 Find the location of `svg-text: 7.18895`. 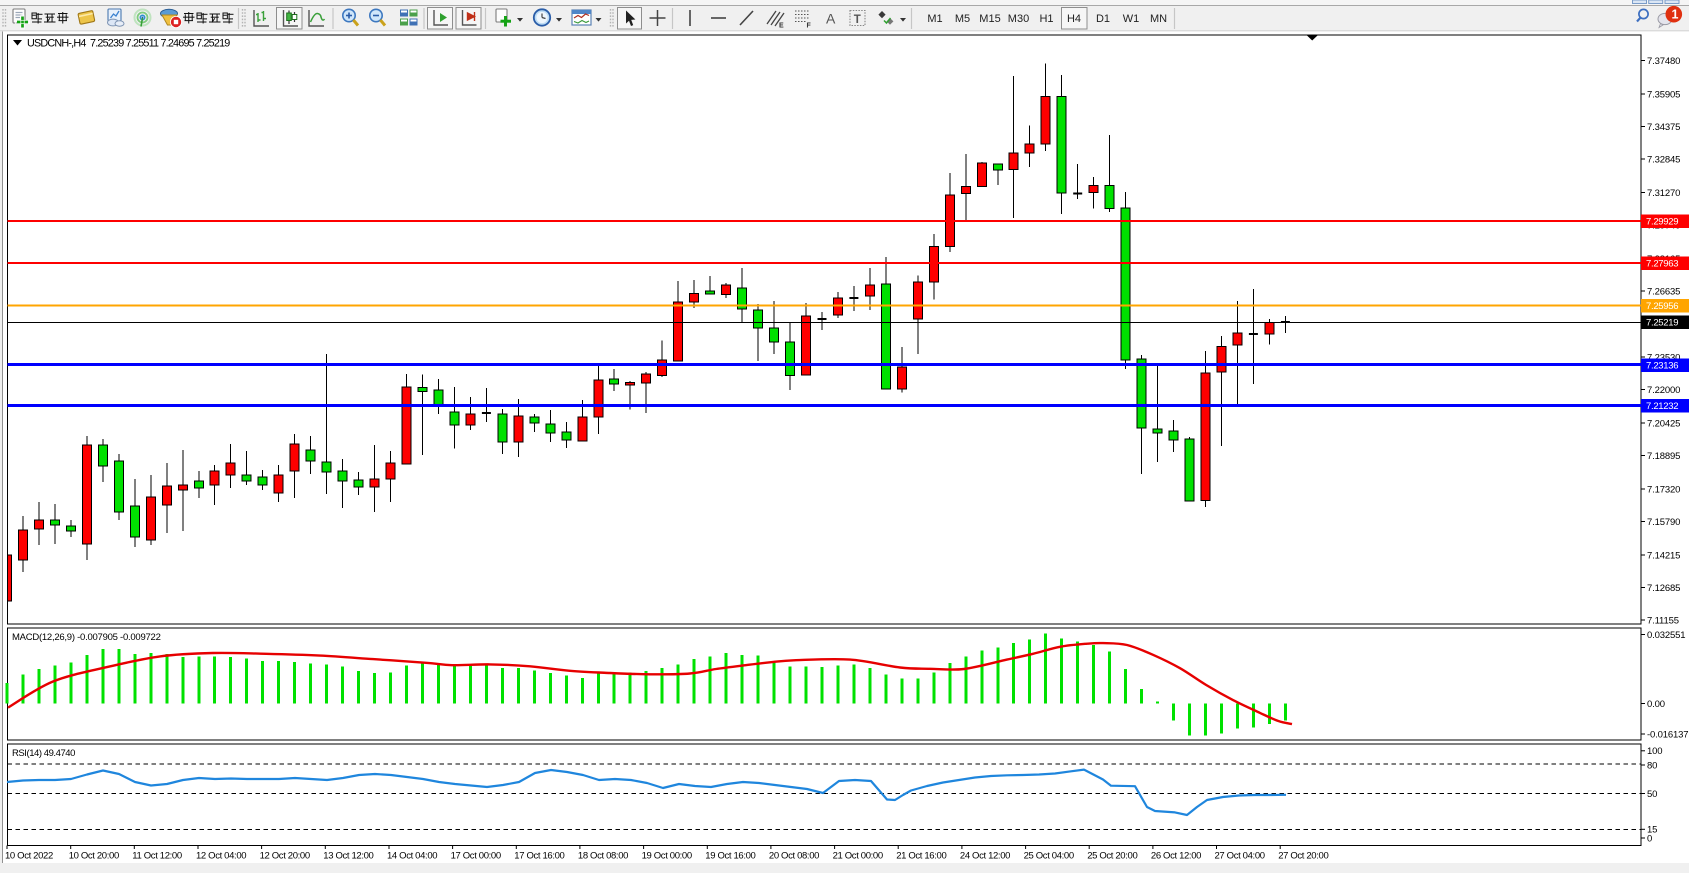

svg-text: 7.18895 is located at coordinates (1663, 456).